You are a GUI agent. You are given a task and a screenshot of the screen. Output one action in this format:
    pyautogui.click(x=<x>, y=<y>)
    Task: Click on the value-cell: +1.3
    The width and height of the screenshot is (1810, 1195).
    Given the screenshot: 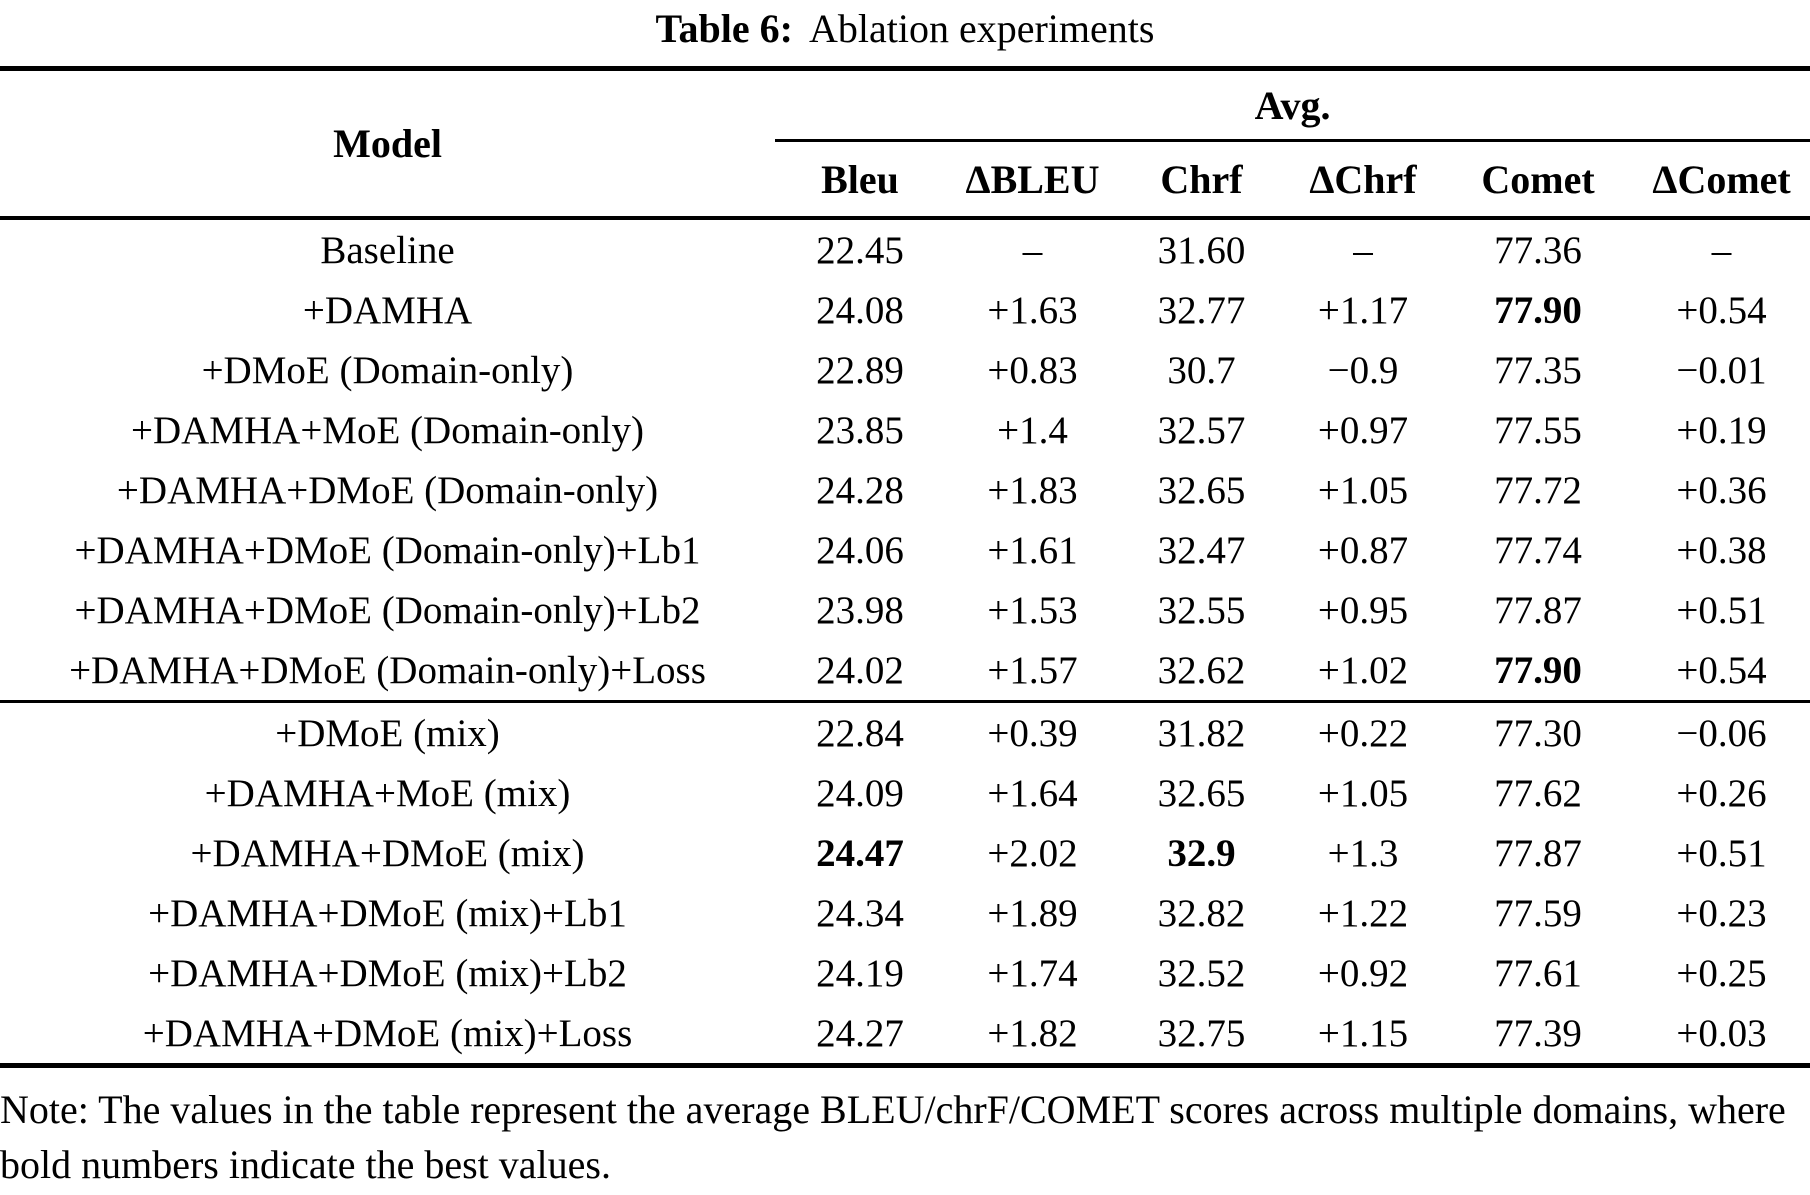 What is the action you would take?
    pyautogui.click(x=1363, y=853)
    